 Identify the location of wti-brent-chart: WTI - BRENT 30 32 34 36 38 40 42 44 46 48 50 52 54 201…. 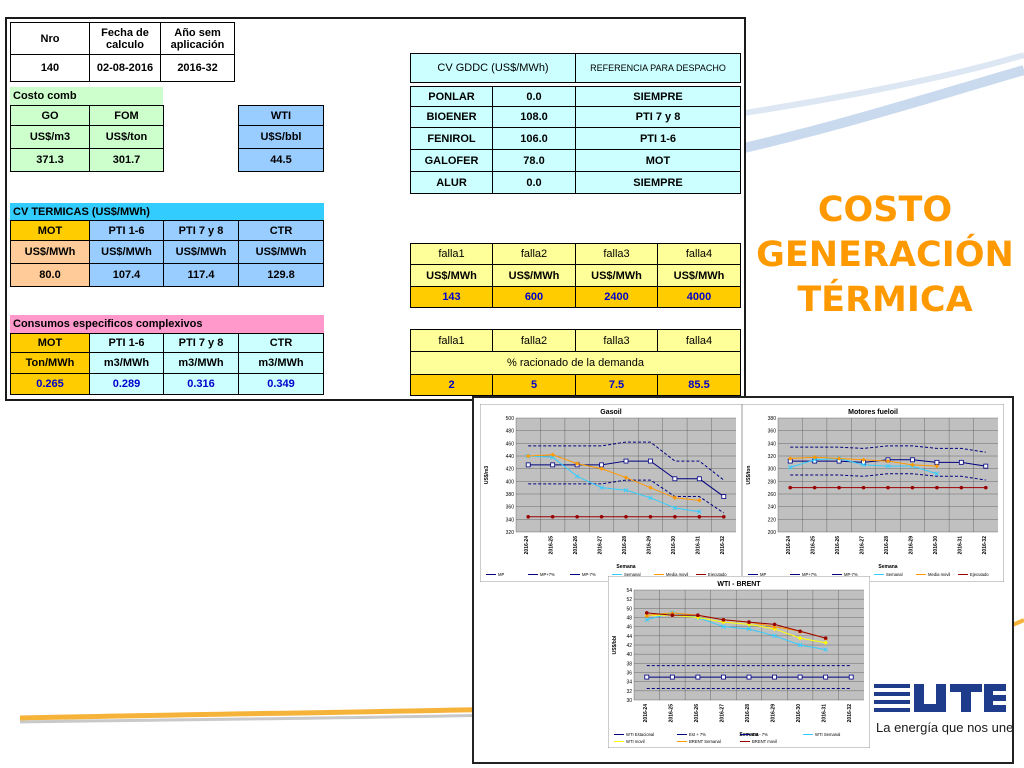
(739, 662).